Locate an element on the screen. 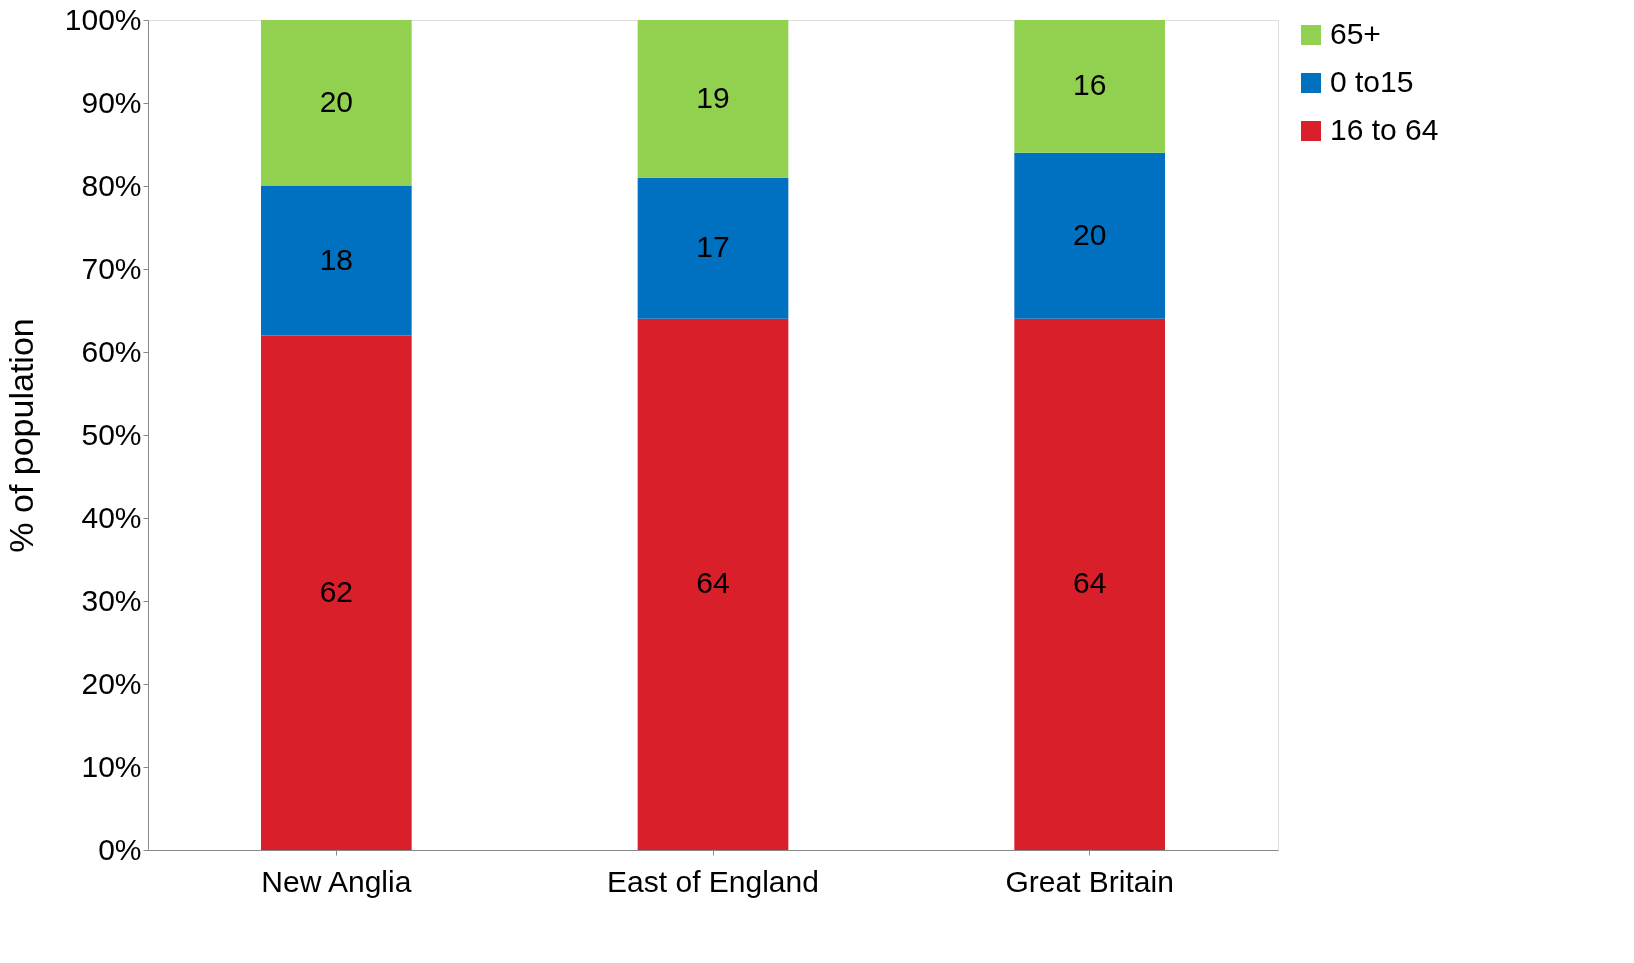  data-label: 17 is located at coordinates (713, 247).